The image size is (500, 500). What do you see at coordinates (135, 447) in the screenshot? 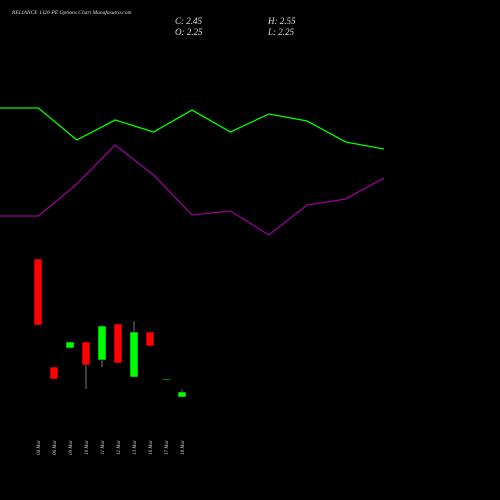
I see `x-tick-label: 13 Mar` at bounding box center [135, 447].